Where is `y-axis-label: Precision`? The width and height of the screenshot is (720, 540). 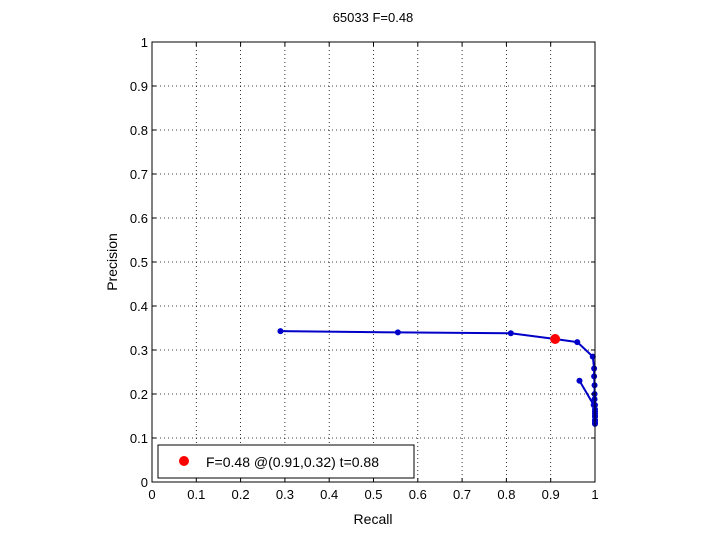
y-axis-label: Precision is located at coordinates (112, 262).